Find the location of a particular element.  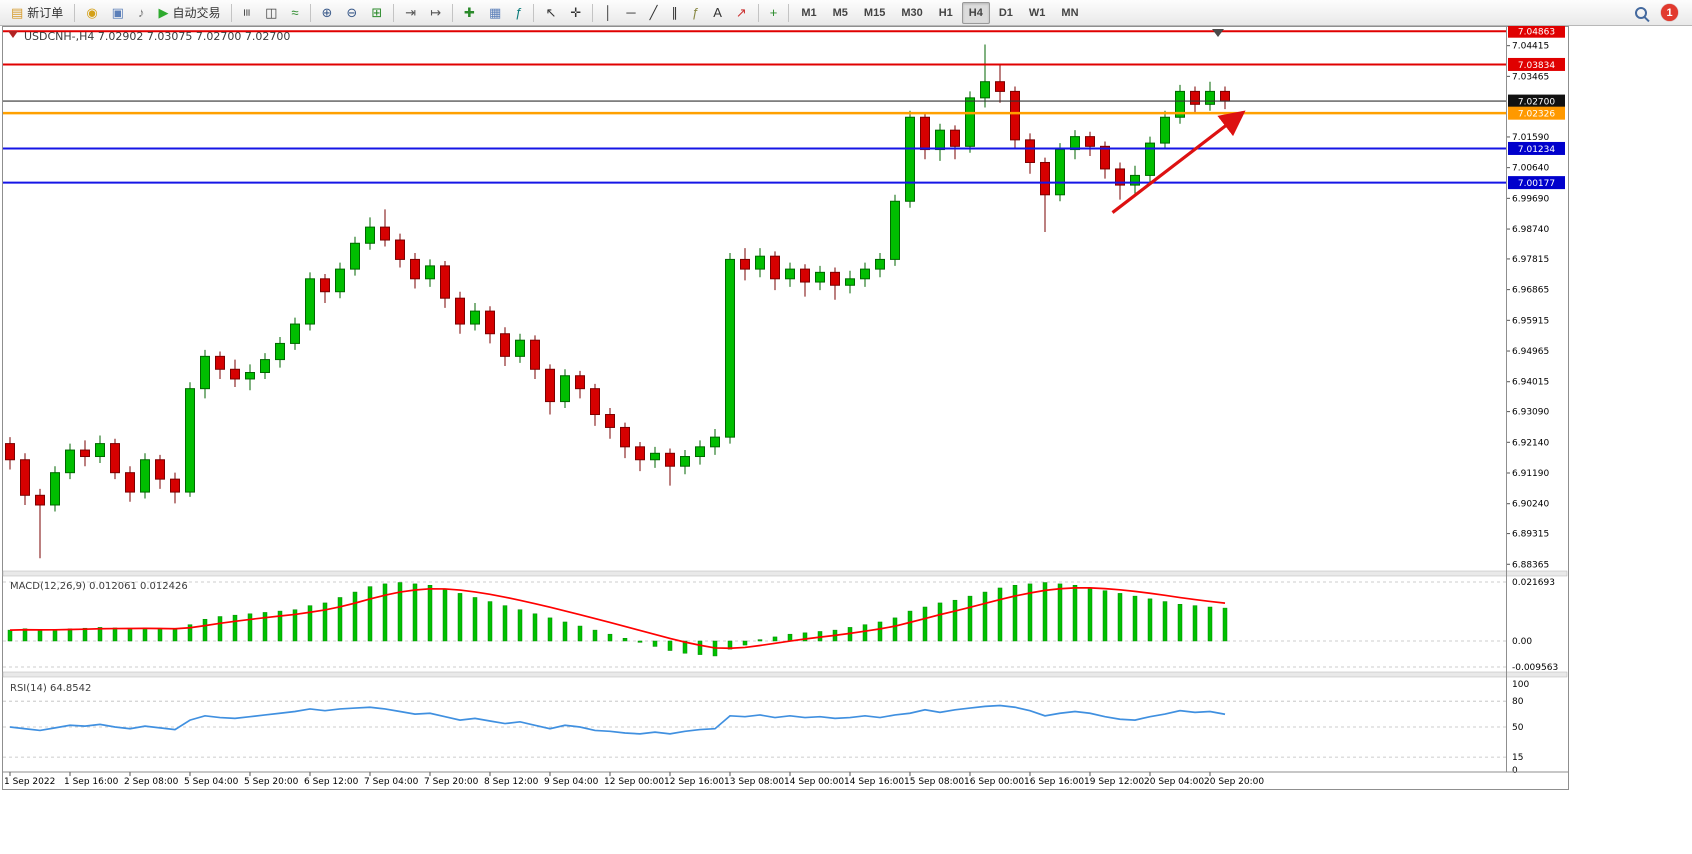

sounds-icon: ♪ is located at coordinates (141, 12).